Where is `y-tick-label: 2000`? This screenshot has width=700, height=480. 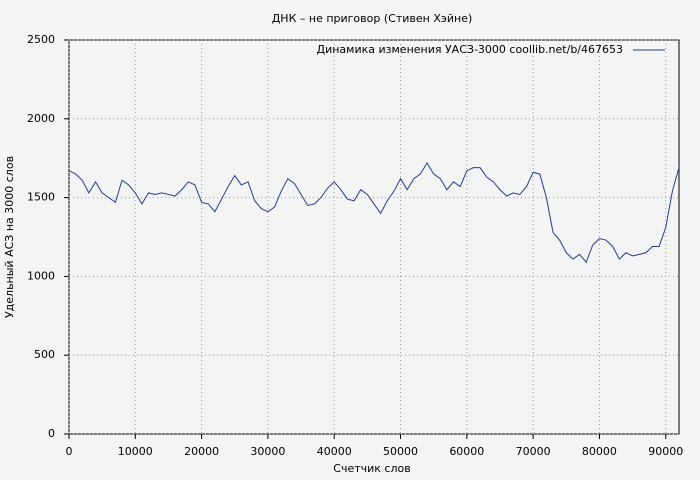 y-tick-label: 2000 is located at coordinates (41, 118).